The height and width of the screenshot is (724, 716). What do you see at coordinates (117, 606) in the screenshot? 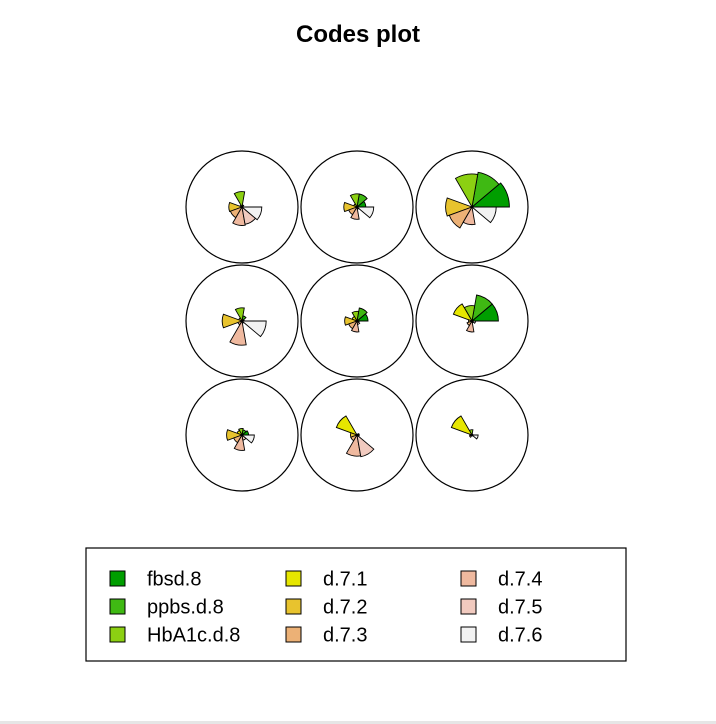
I see `legend-swatch-ppbs.d.8` at bounding box center [117, 606].